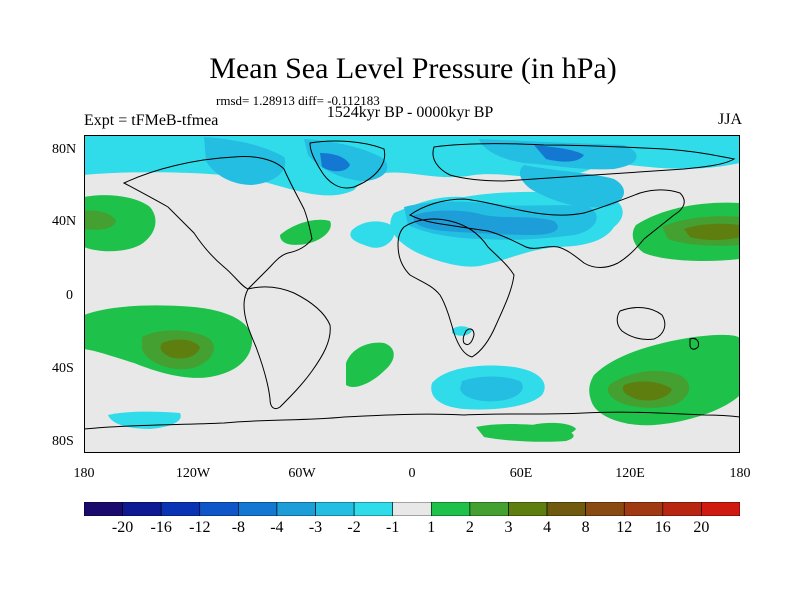 This screenshot has height=600, width=800. Describe the element at coordinates (624, 527) in the screenshot. I see `colorbar-label: 12` at that location.